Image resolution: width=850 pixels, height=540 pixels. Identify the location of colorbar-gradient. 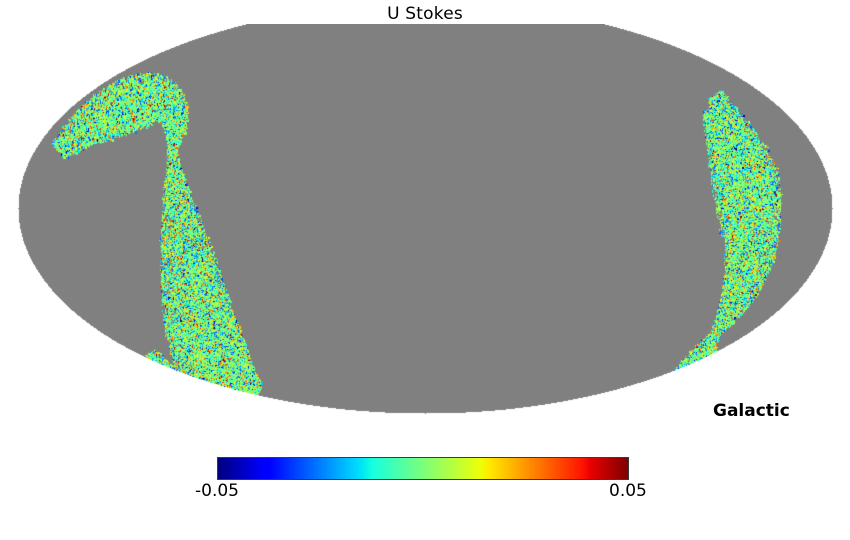
(423, 468).